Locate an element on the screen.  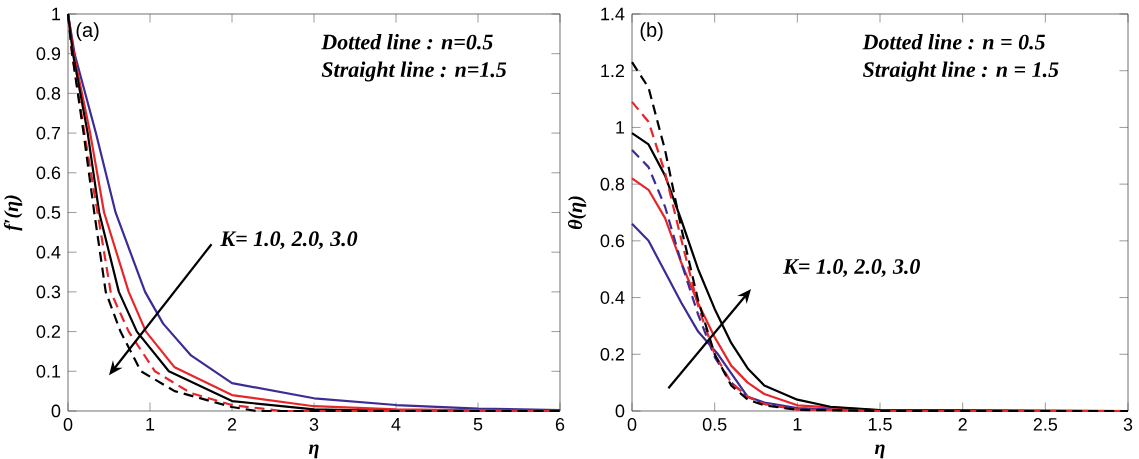
annotation: Dotted line : n=0.5 is located at coordinates (407, 42).